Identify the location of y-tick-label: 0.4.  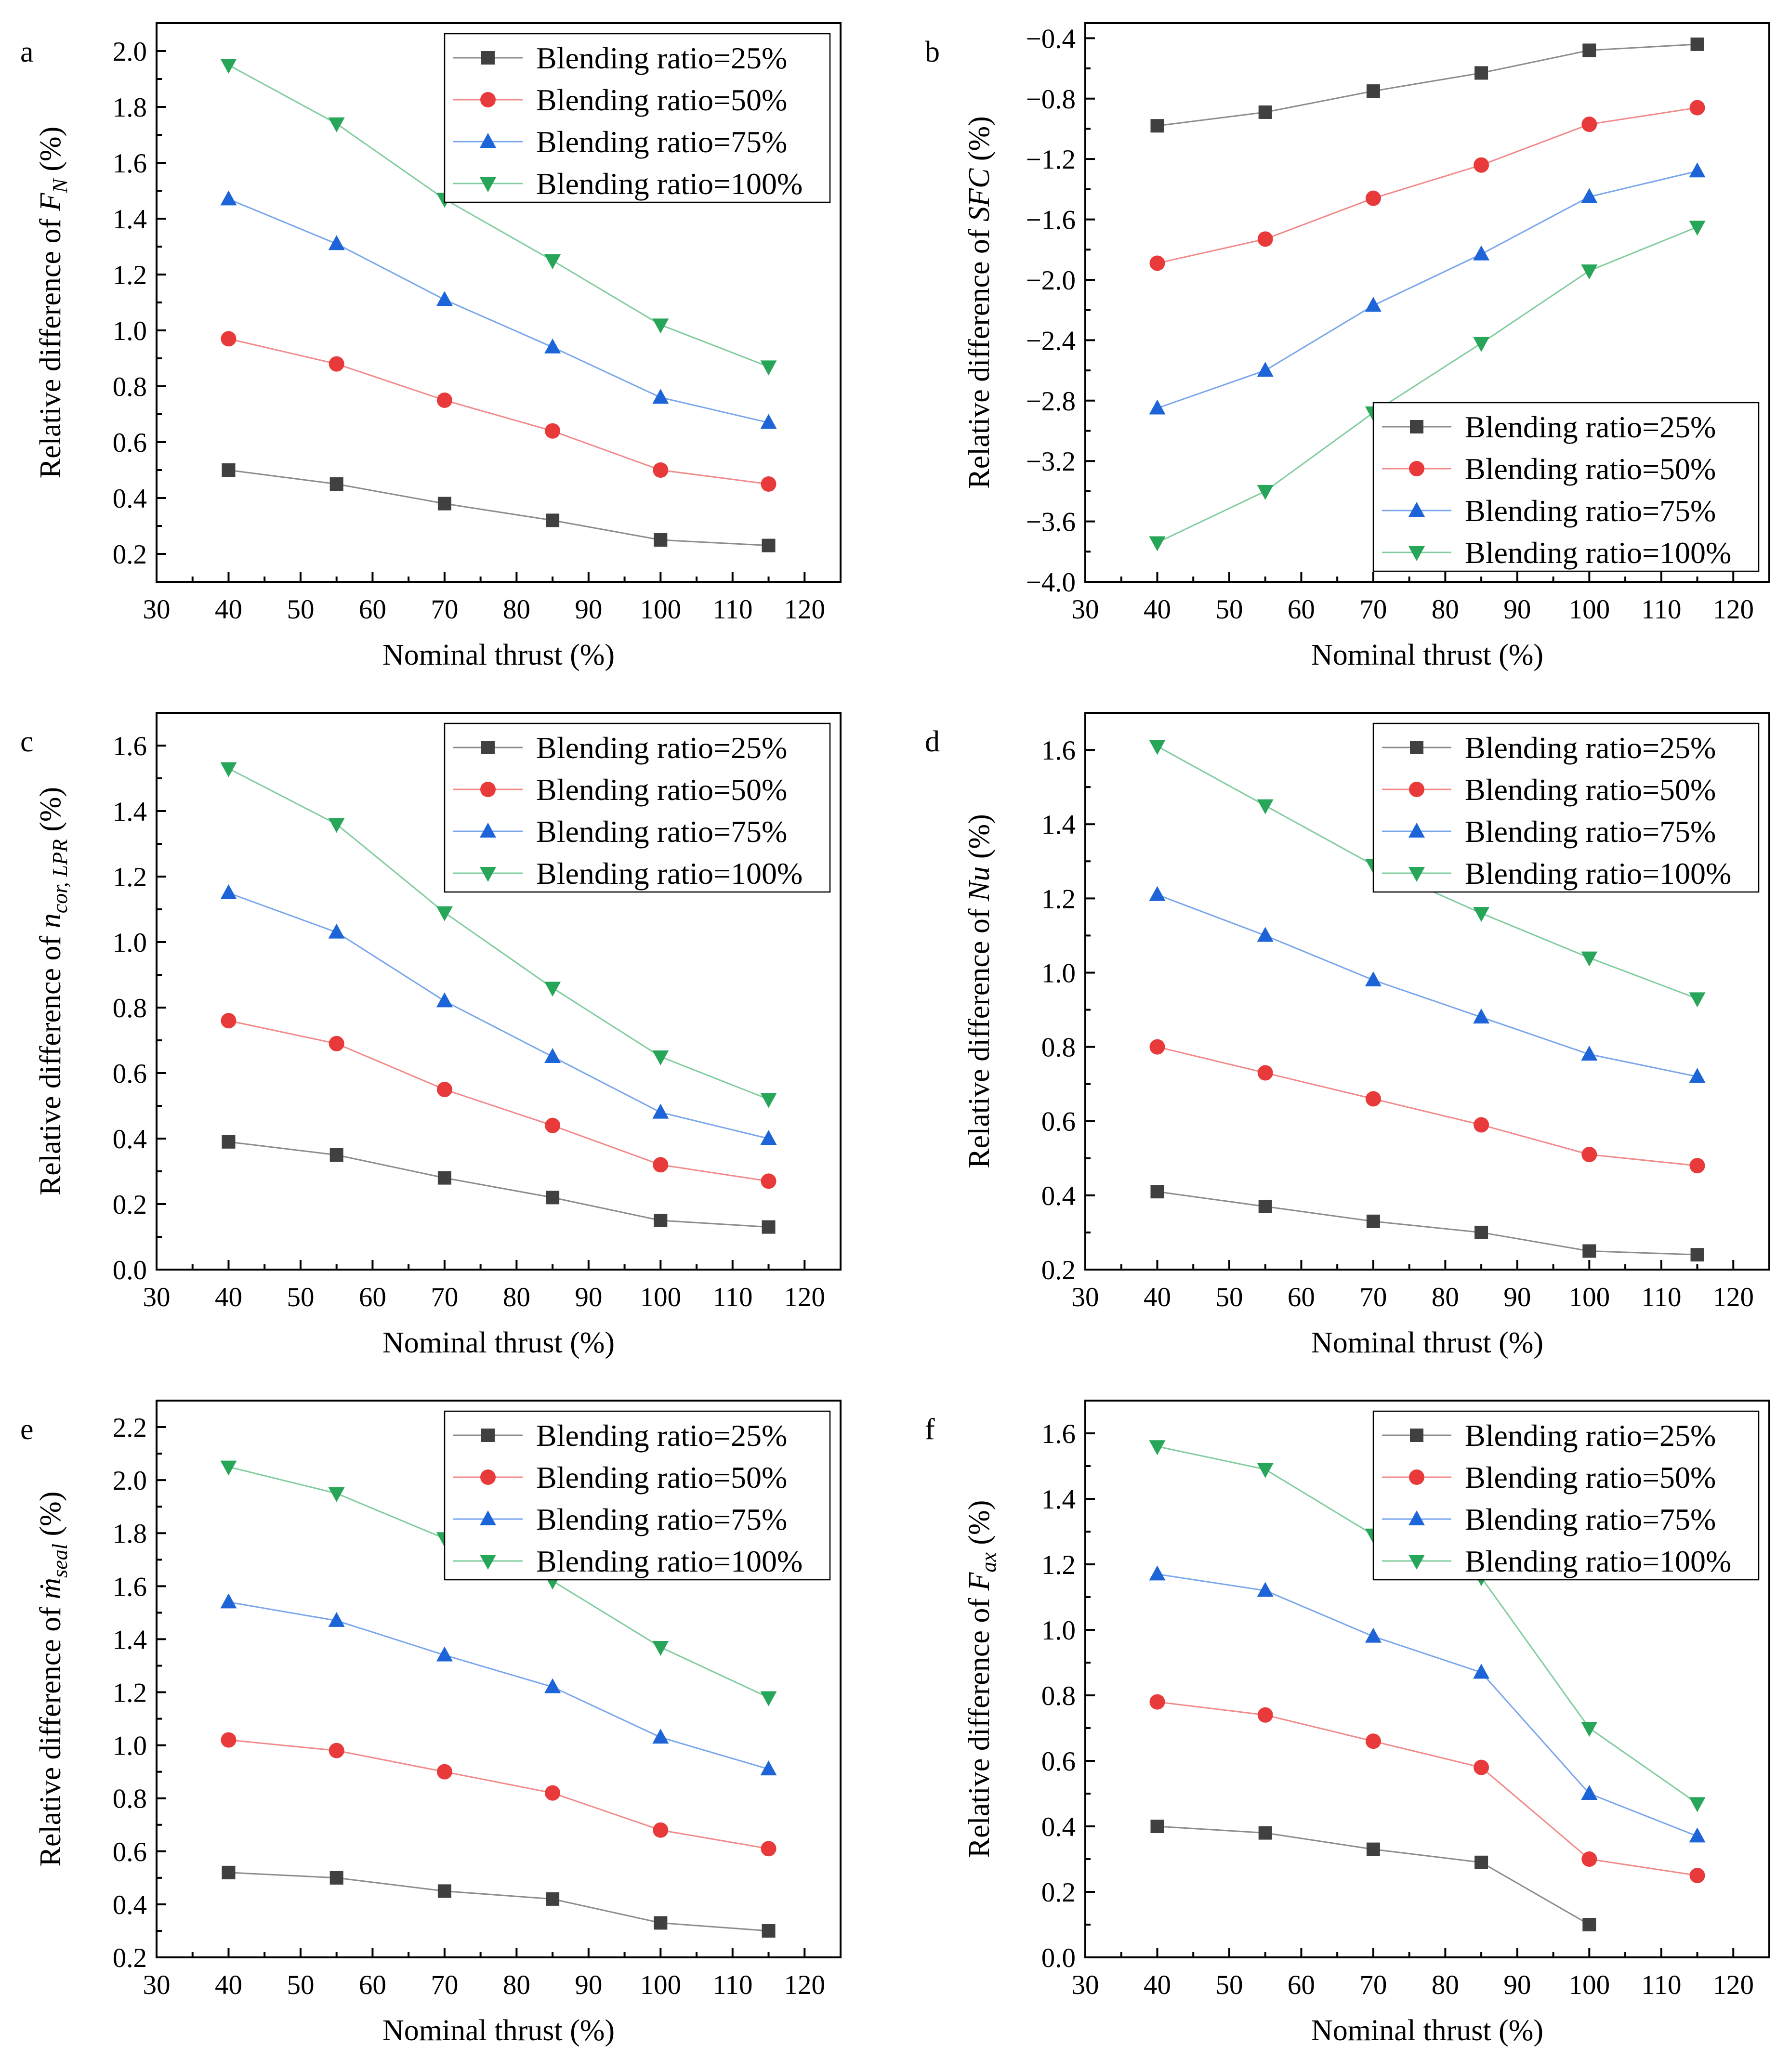
(130, 1905).